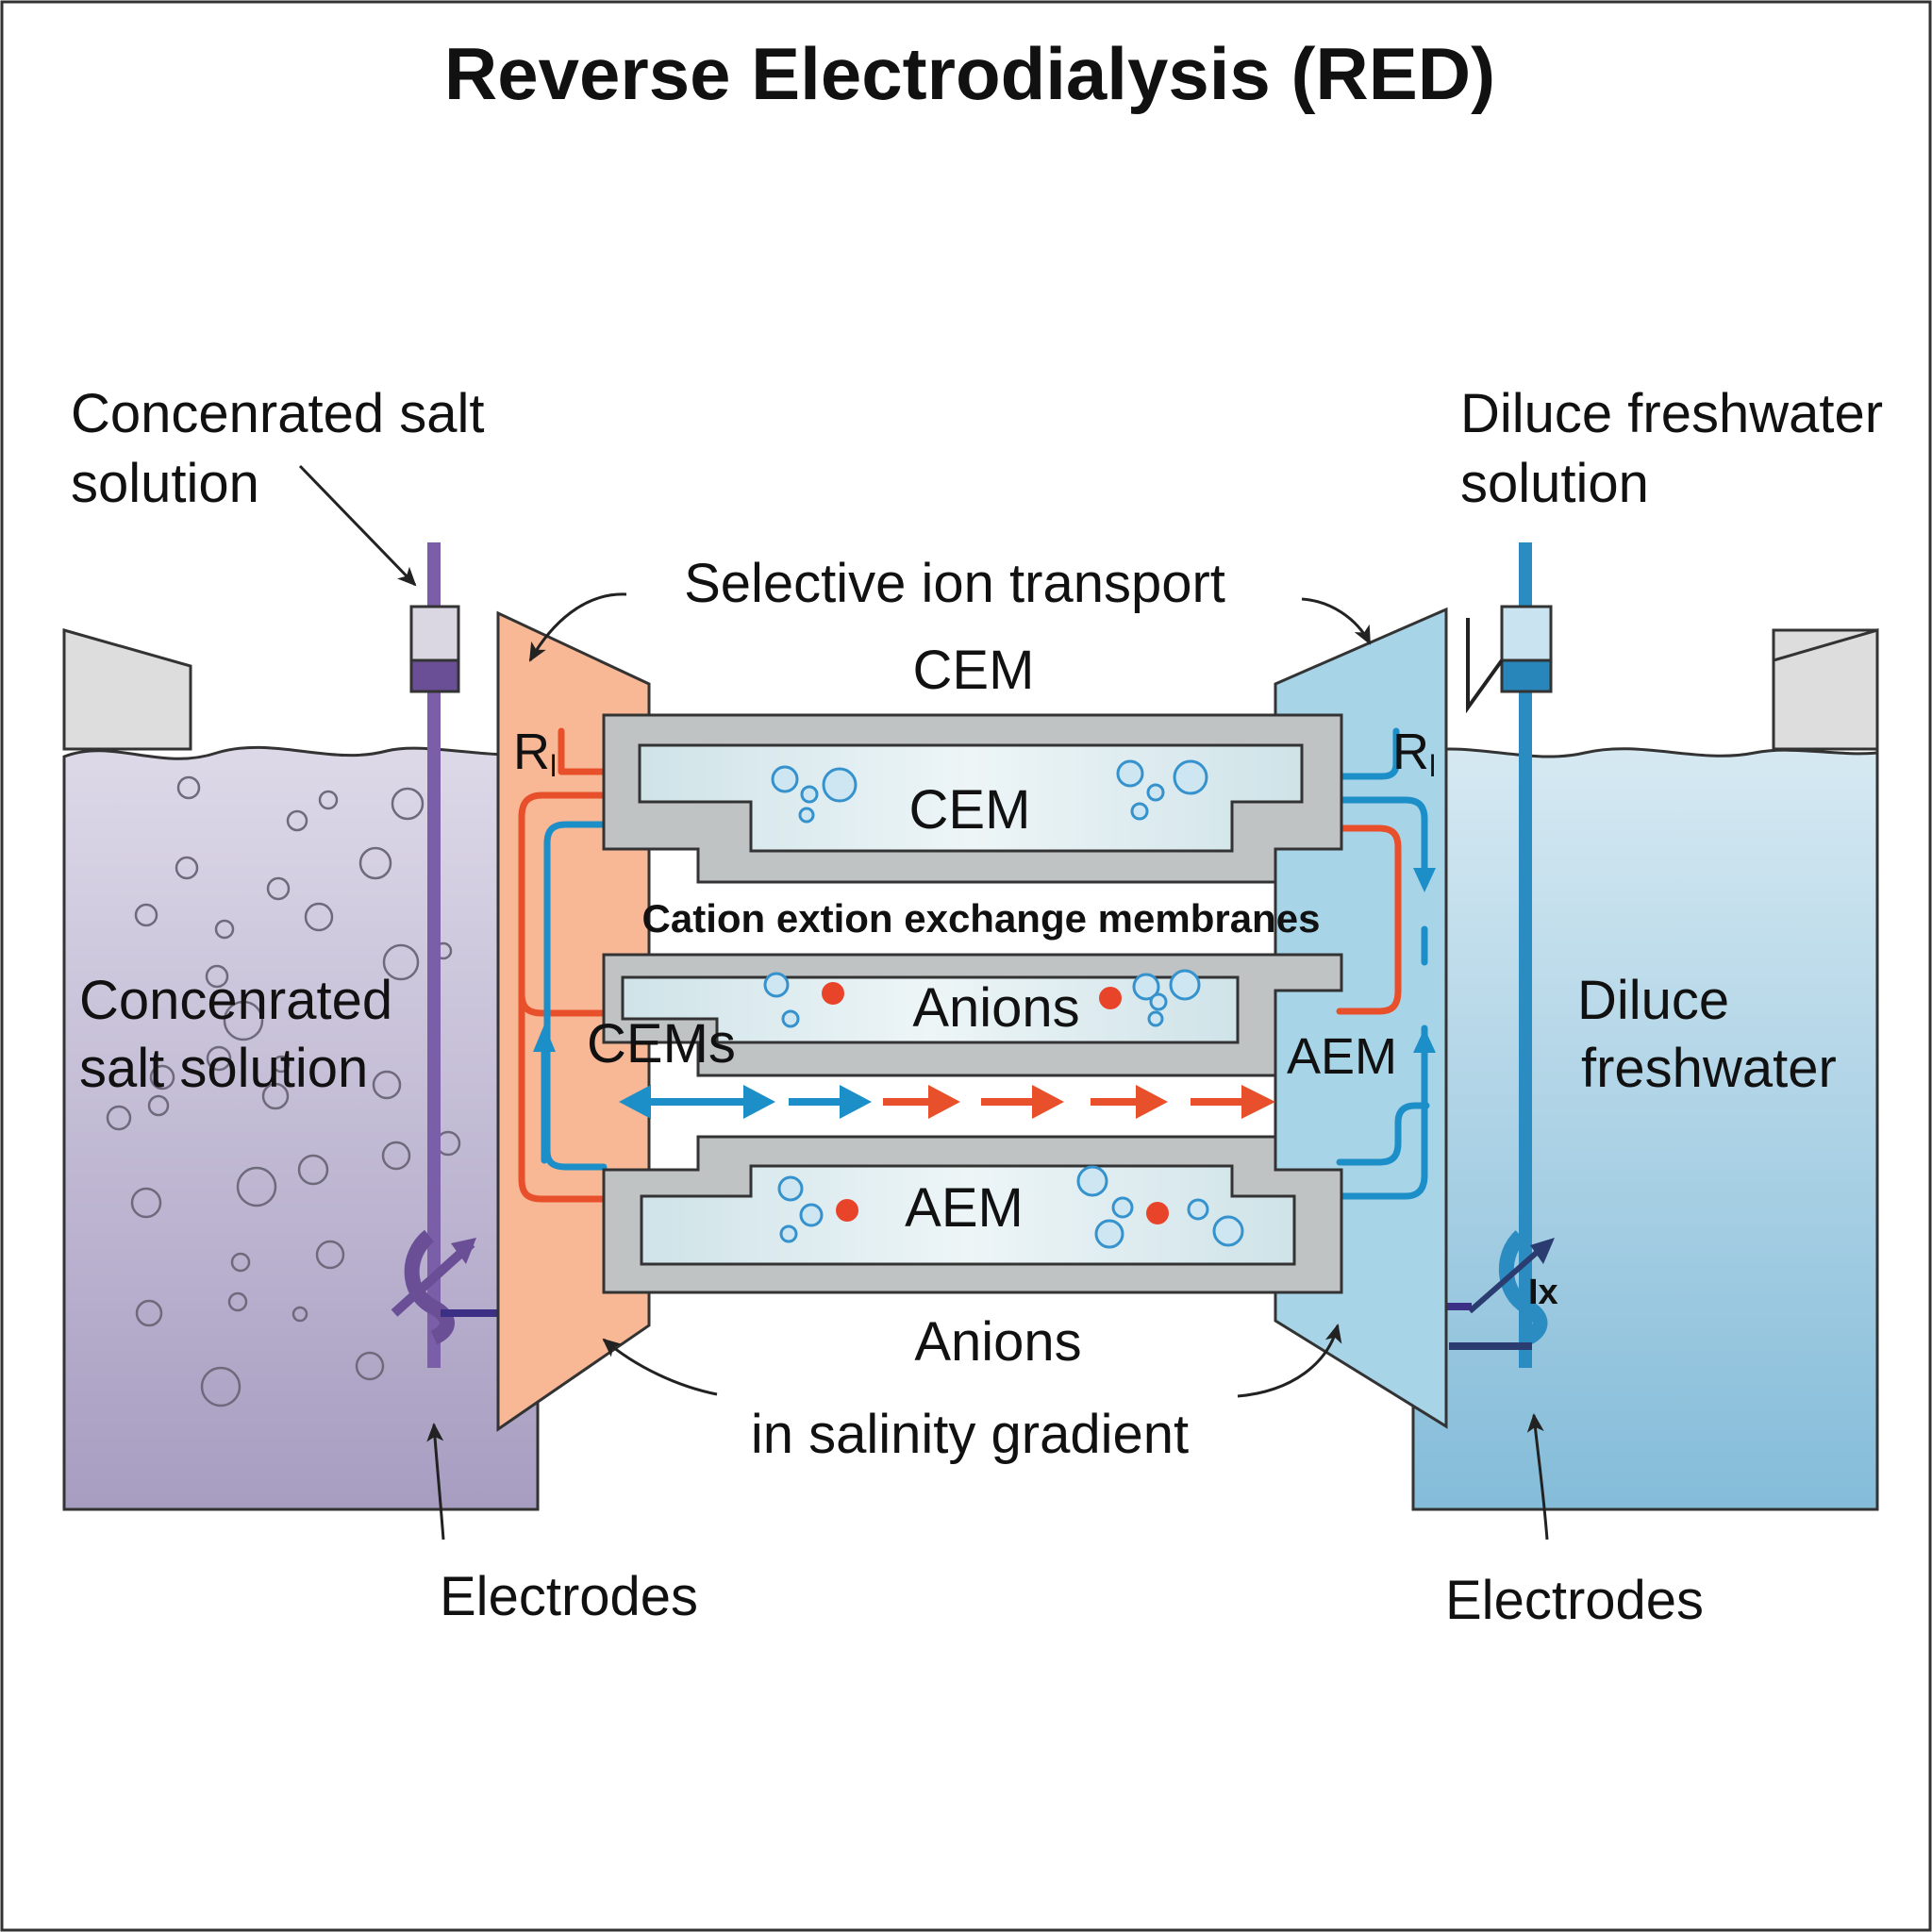 The height and width of the screenshot is (1932, 1932). I want to click on selective-transport-label: Selective ion transport, so click(954, 583).